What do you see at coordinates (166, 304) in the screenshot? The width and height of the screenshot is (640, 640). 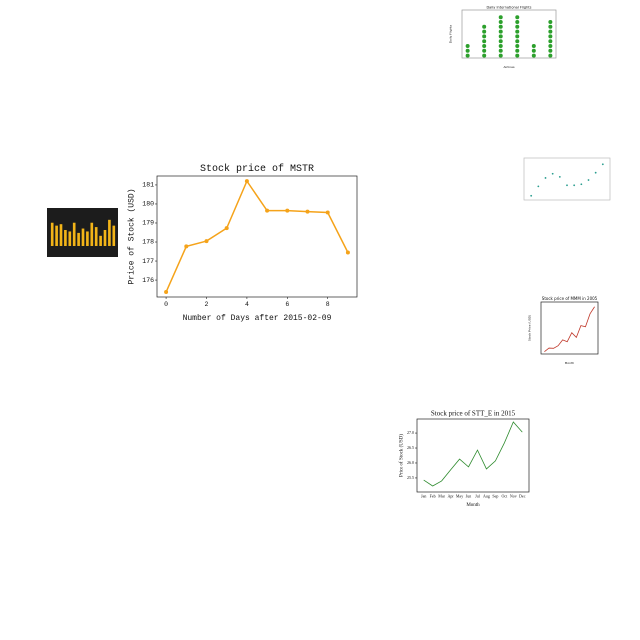 I see `x-tick-label: 0` at bounding box center [166, 304].